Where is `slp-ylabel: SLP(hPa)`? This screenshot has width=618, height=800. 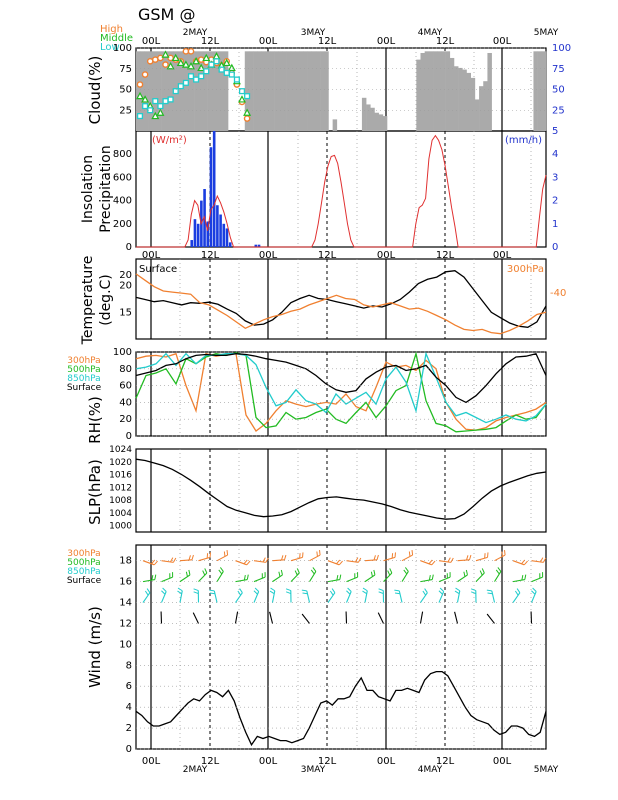
slp-ylabel: SLP(hPa) is located at coordinates (95, 492).